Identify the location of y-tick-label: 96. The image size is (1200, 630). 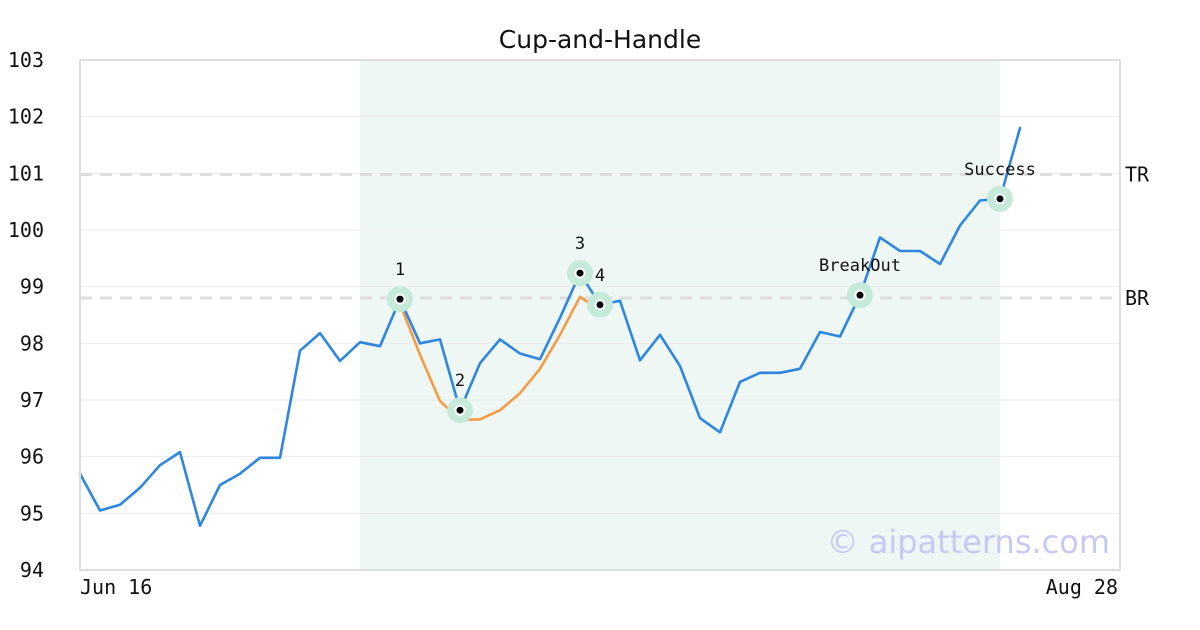
(32, 457).